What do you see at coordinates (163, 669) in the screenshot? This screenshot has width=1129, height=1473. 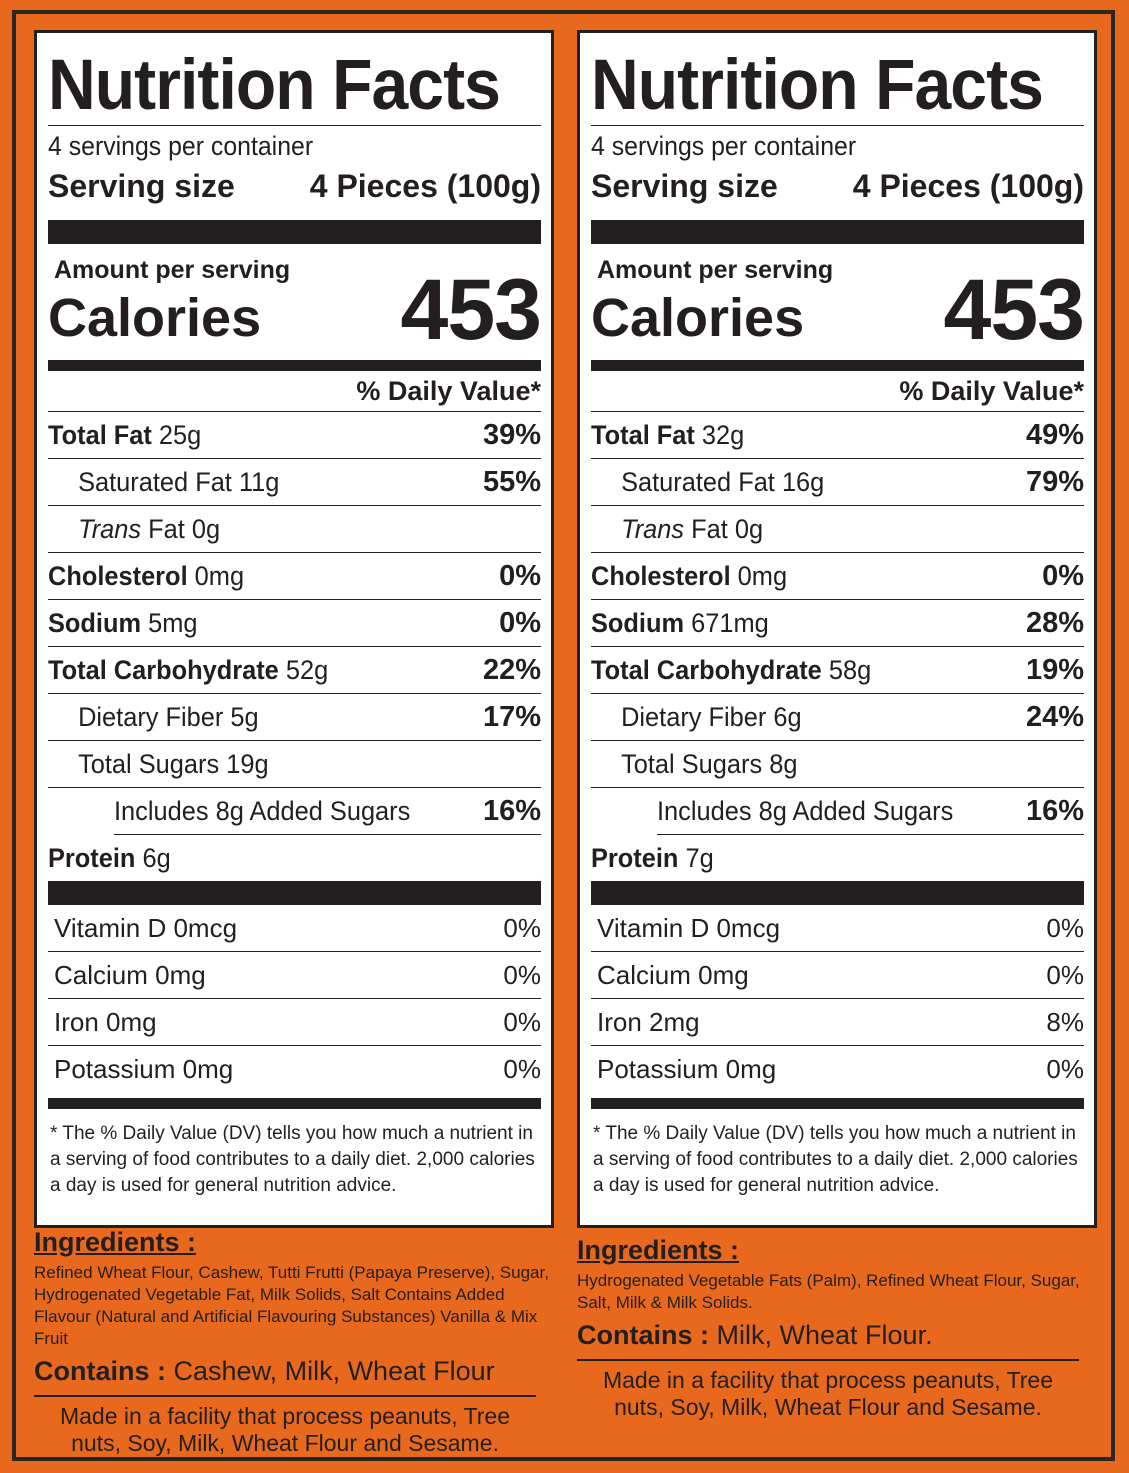 I see `nutrient-label: Total Carbohydrate` at bounding box center [163, 669].